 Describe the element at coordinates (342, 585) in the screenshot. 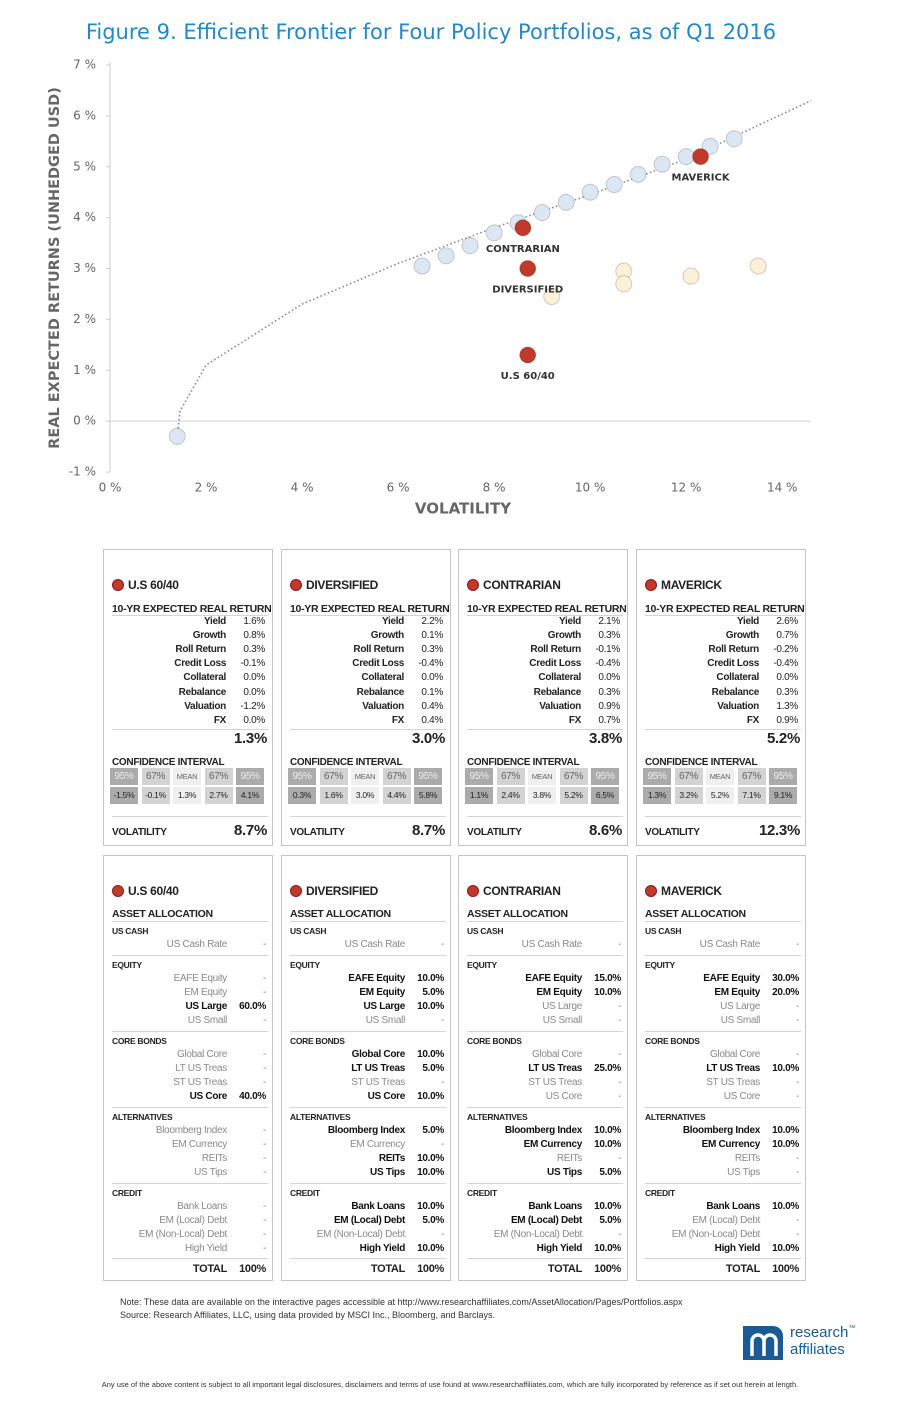

I see `portfolio-name: DIVERSIFIED` at that location.